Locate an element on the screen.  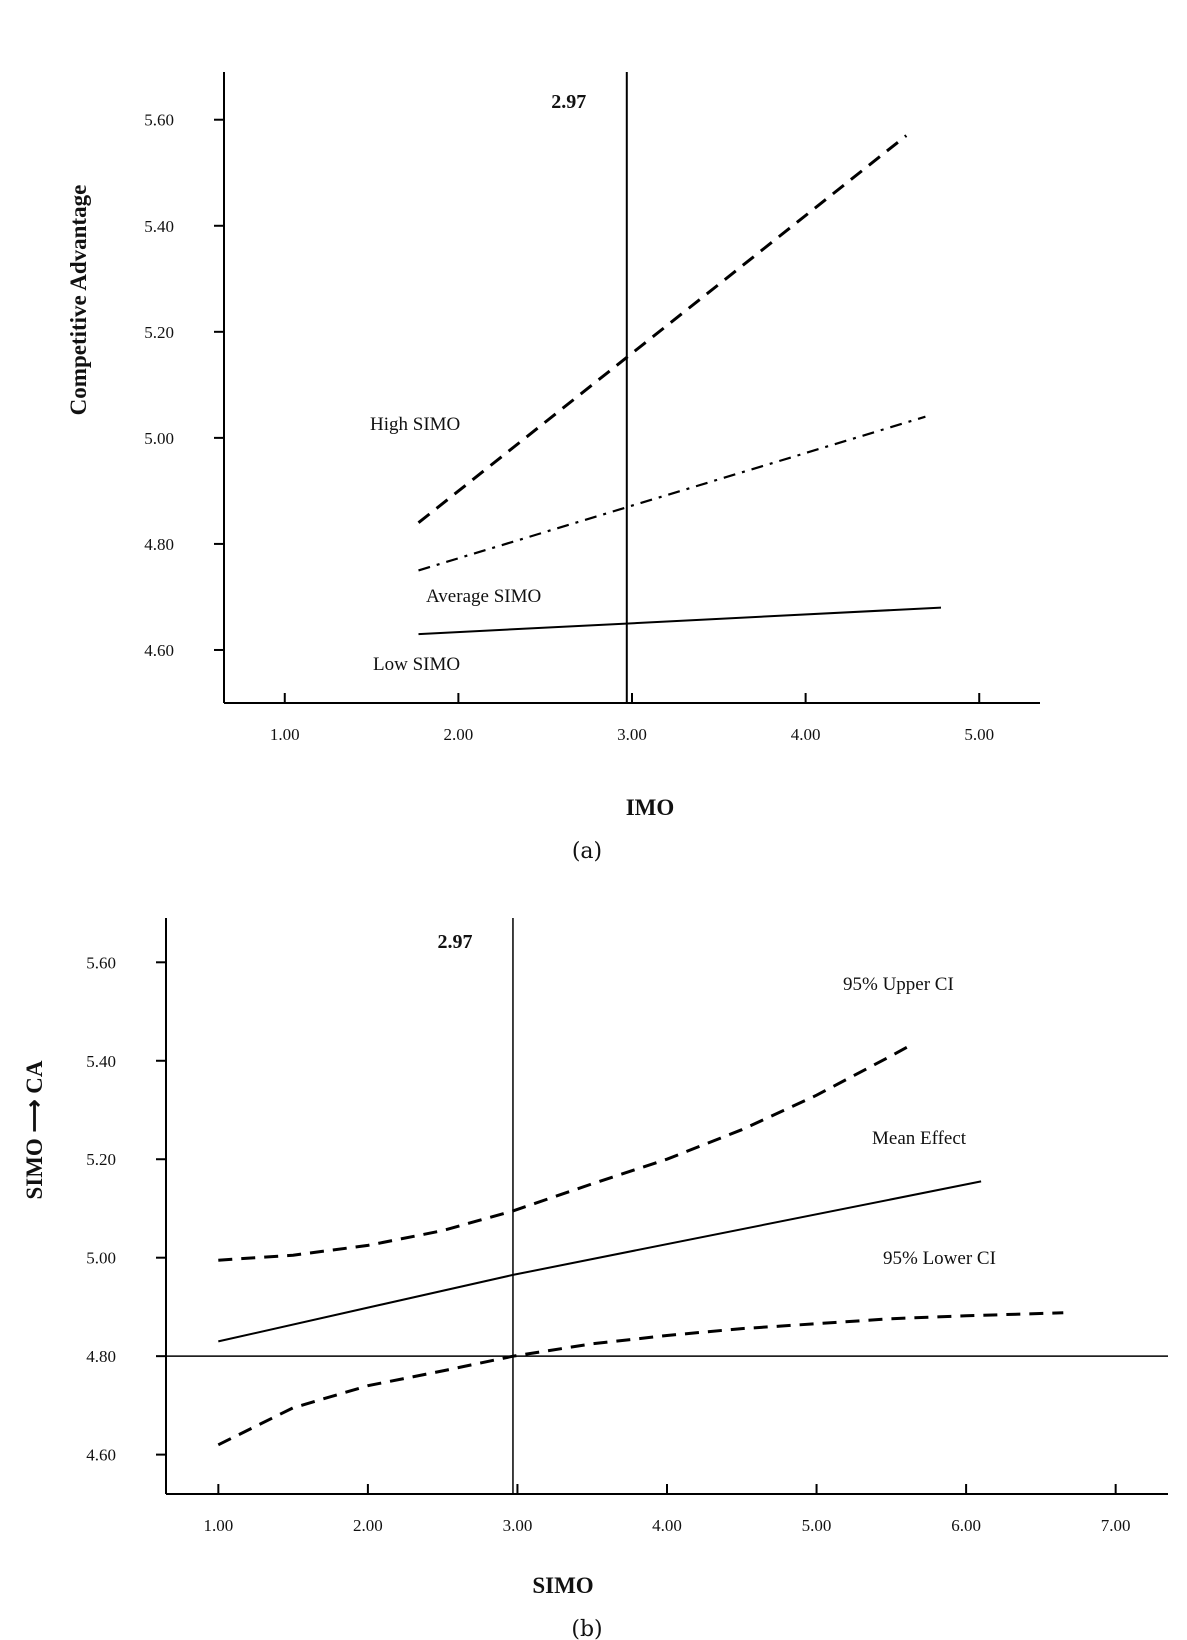
panel-b-x-tick-label: 3.00 is located at coordinates (518, 1525).